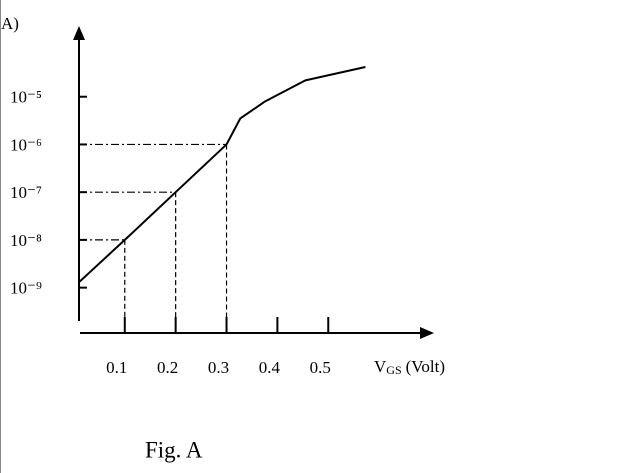 This screenshot has width=643, height=473. I want to click on x-tick-label: 0.5, so click(320, 367).